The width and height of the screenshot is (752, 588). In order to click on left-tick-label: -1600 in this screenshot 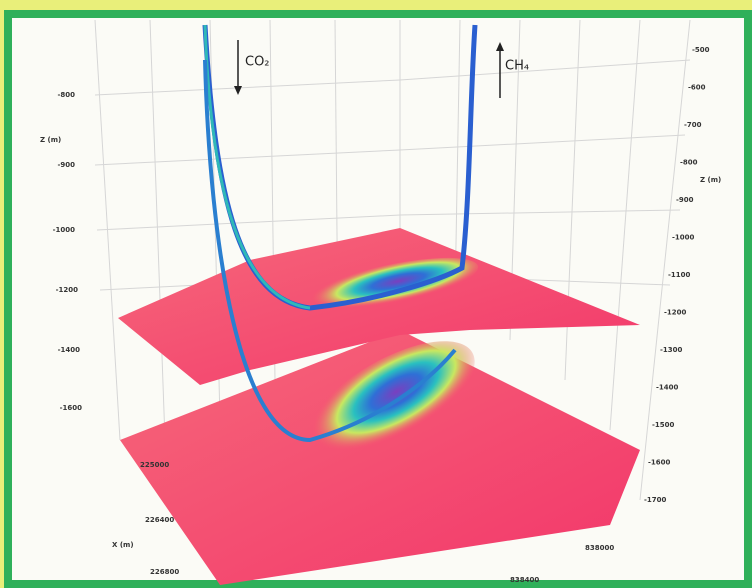, I will do `click(71, 408)`.